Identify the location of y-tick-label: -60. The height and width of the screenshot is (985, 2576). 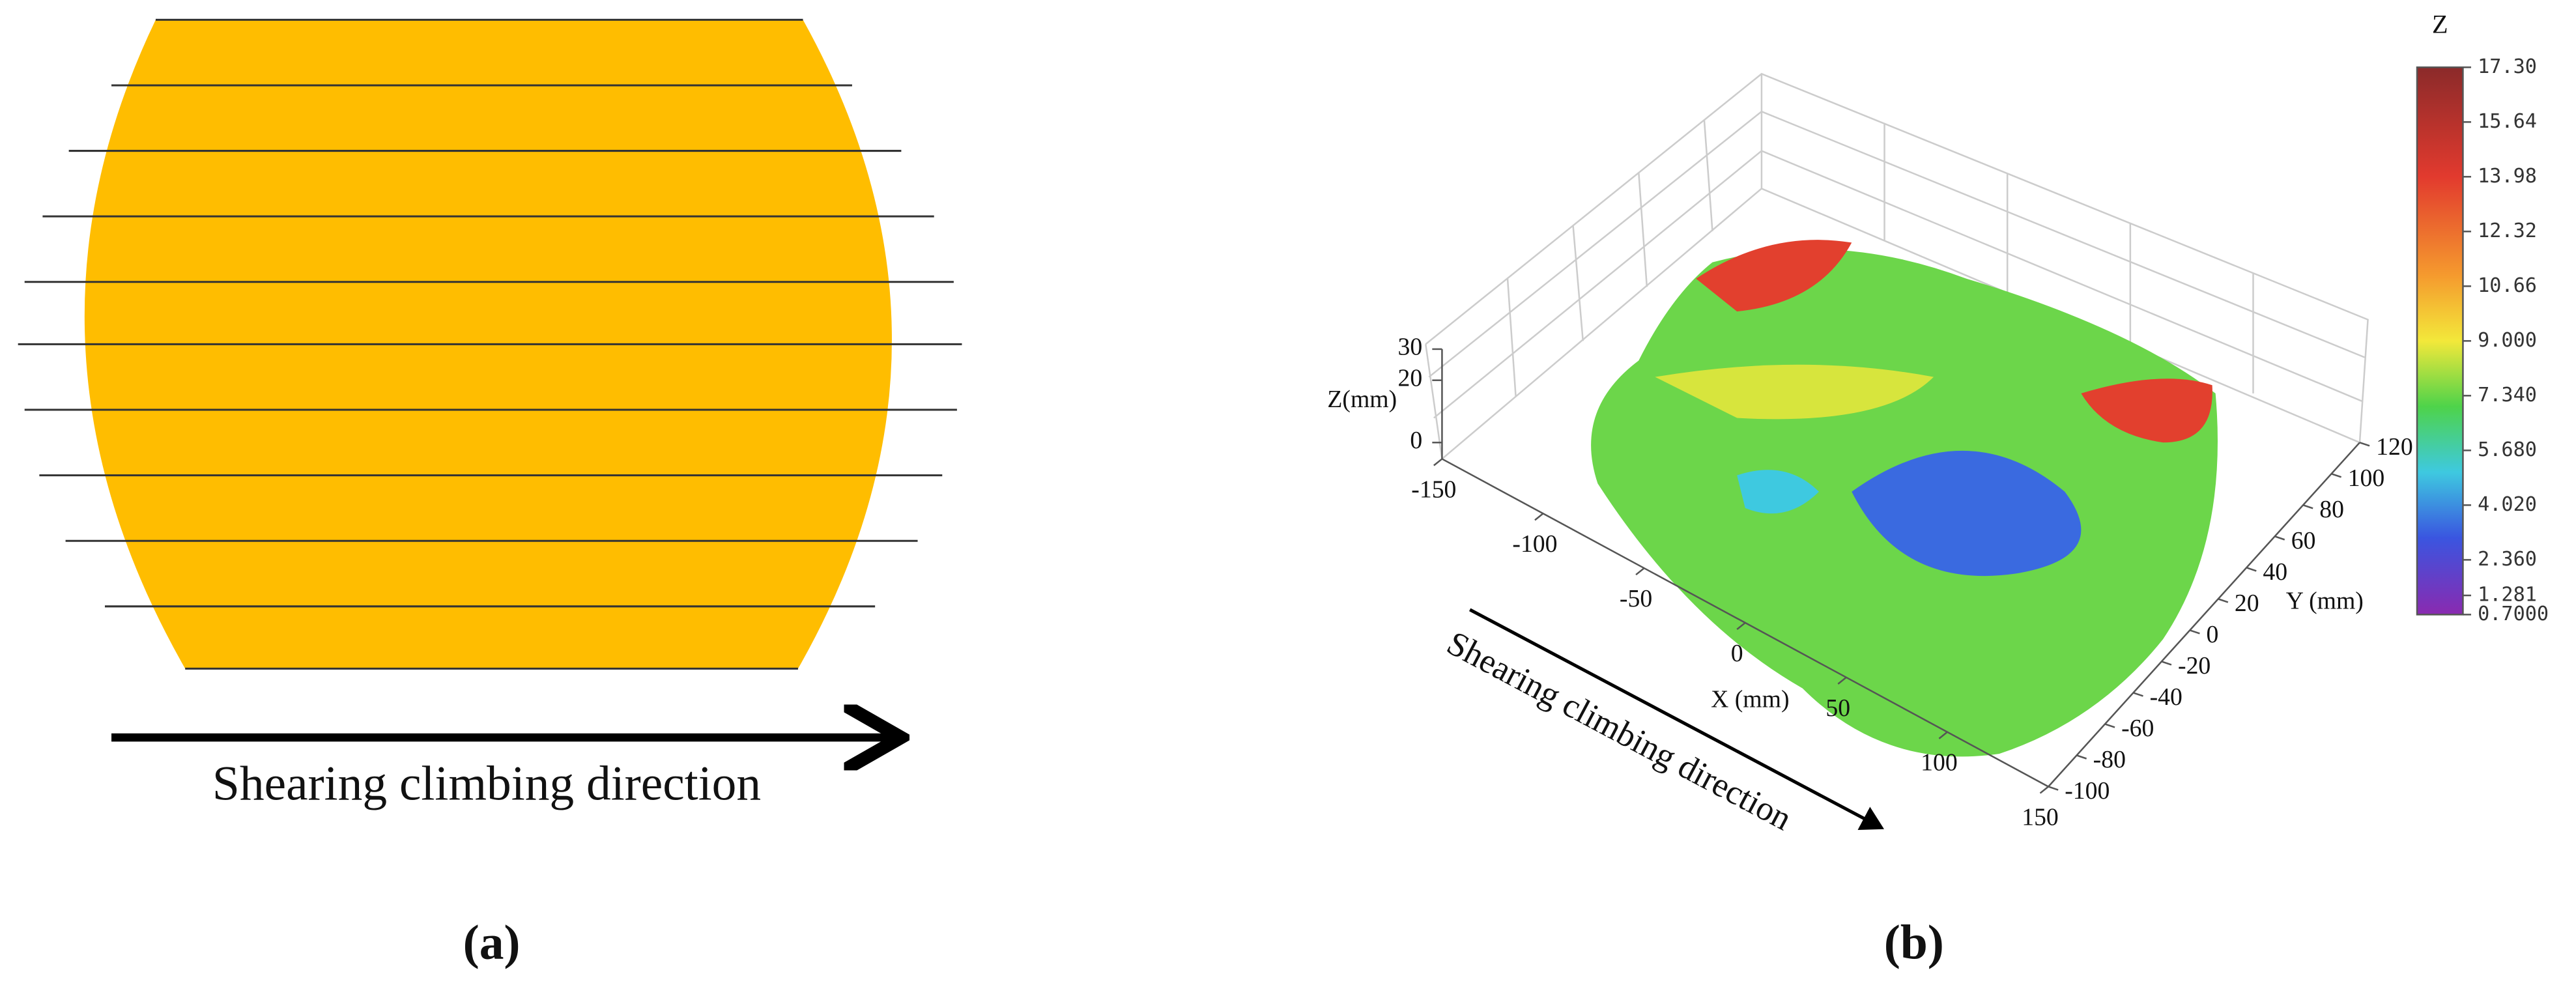
(2137, 729).